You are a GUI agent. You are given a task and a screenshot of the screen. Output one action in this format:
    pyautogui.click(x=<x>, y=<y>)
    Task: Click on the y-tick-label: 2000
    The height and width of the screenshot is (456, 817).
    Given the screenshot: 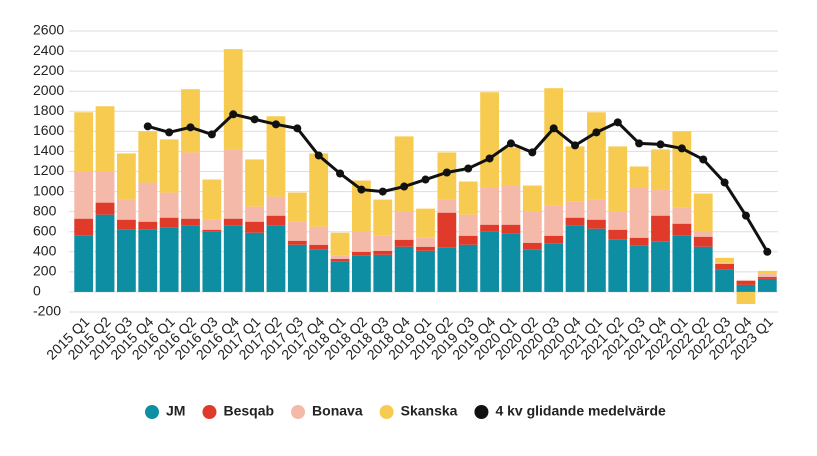 What is the action you would take?
    pyautogui.click(x=48, y=90)
    